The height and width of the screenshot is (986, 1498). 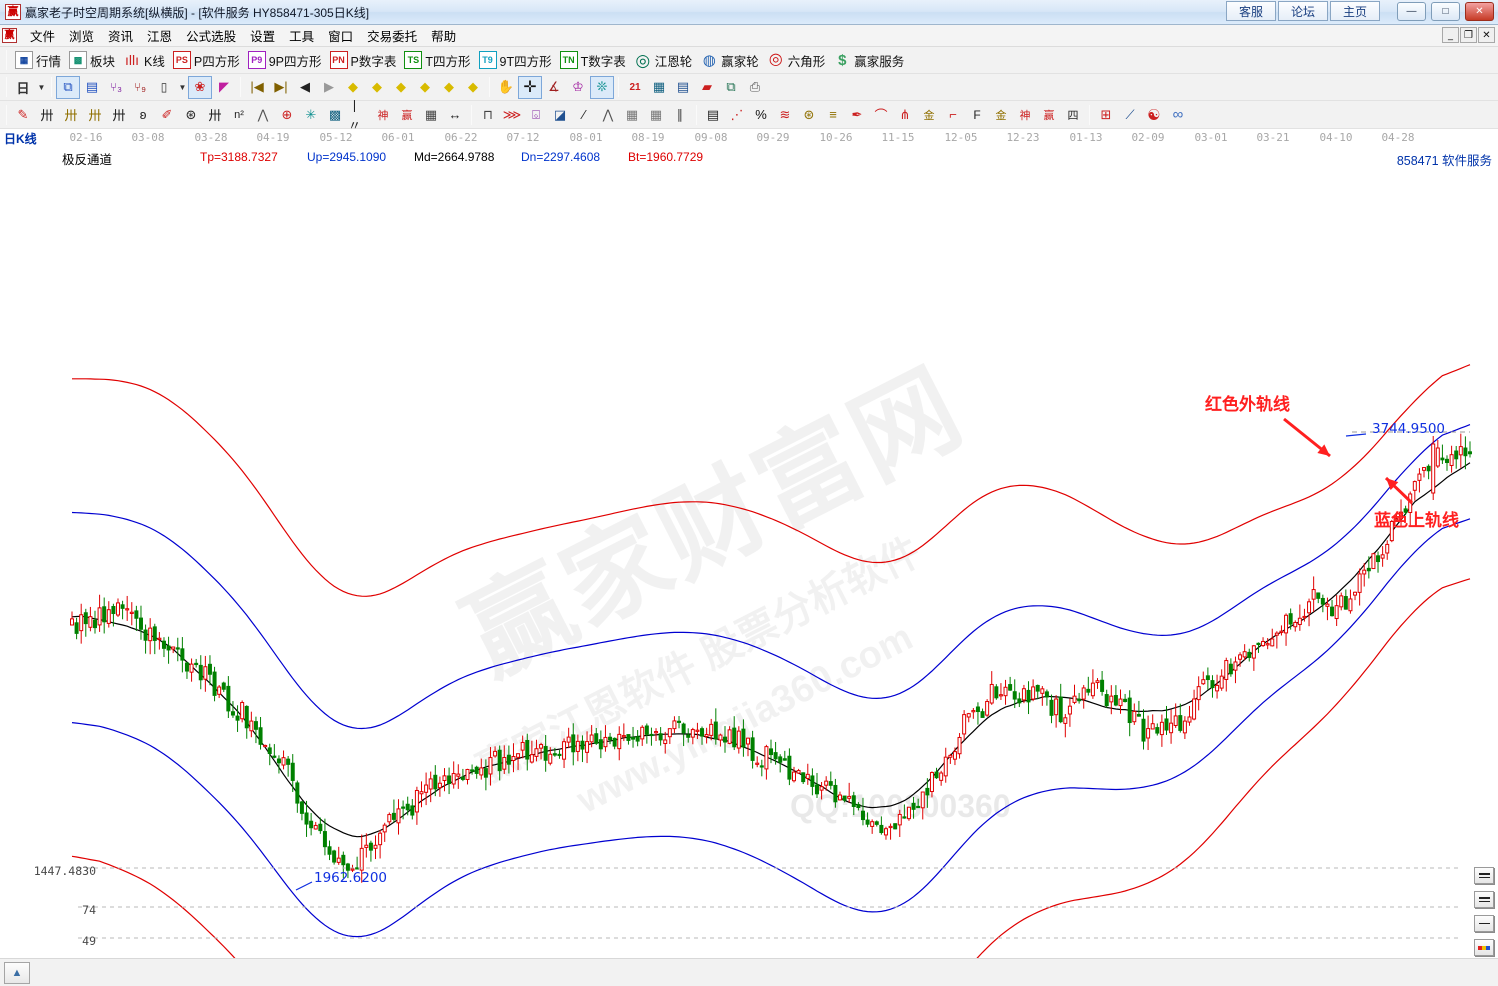 I want to click on toolbar-t9-square-button: T9 9T四方形, so click(x=515, y=60).